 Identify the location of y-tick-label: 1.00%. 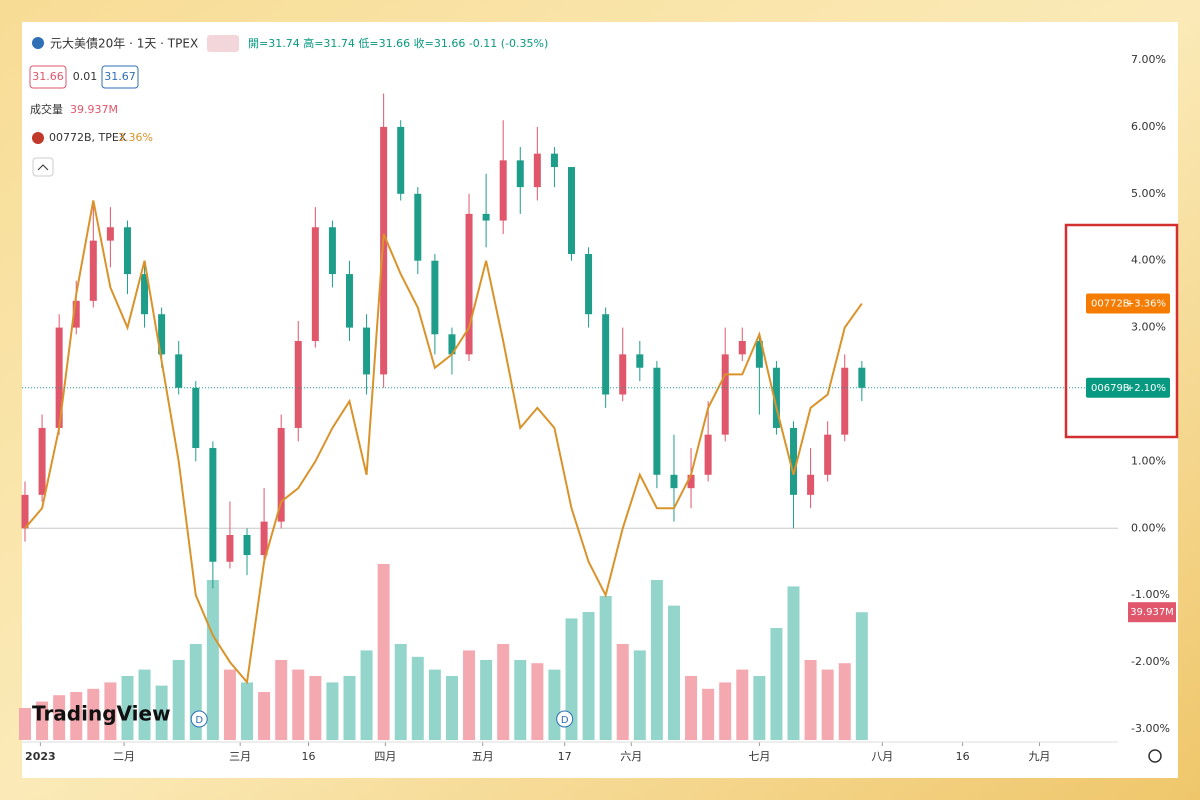
(1148, 460).